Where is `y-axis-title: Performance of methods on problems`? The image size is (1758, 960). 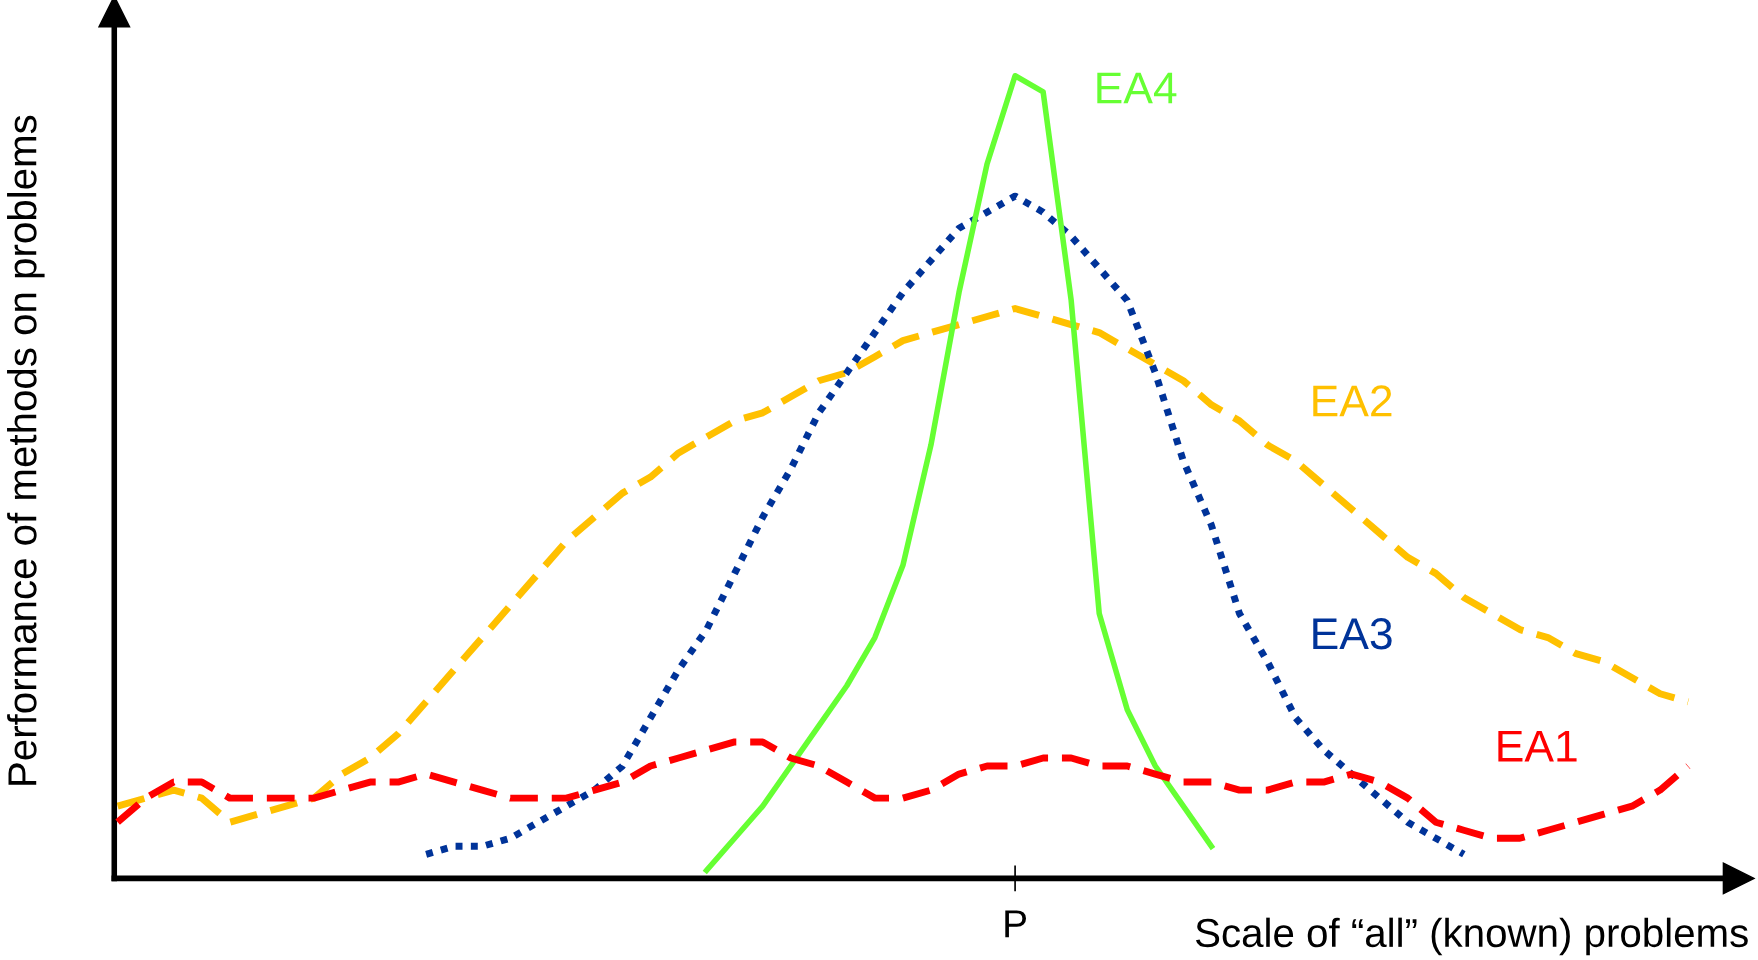
y-axis-title: Performance of methods on problems is located at coordinates (26, 450).